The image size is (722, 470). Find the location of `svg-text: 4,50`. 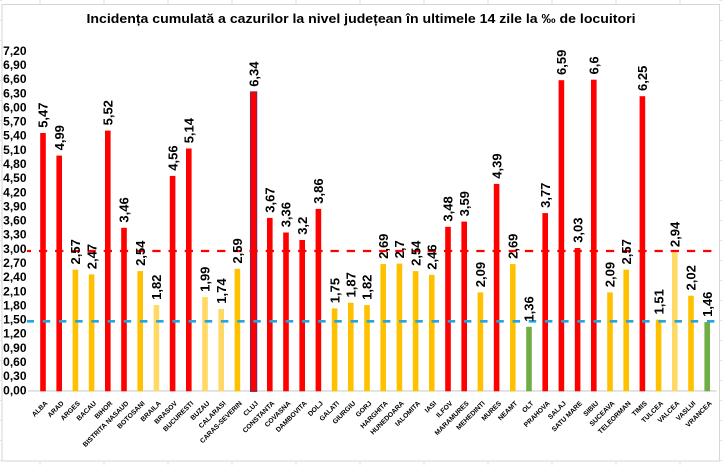

svg-text: 4,50 is located at coordinates (15, 178).